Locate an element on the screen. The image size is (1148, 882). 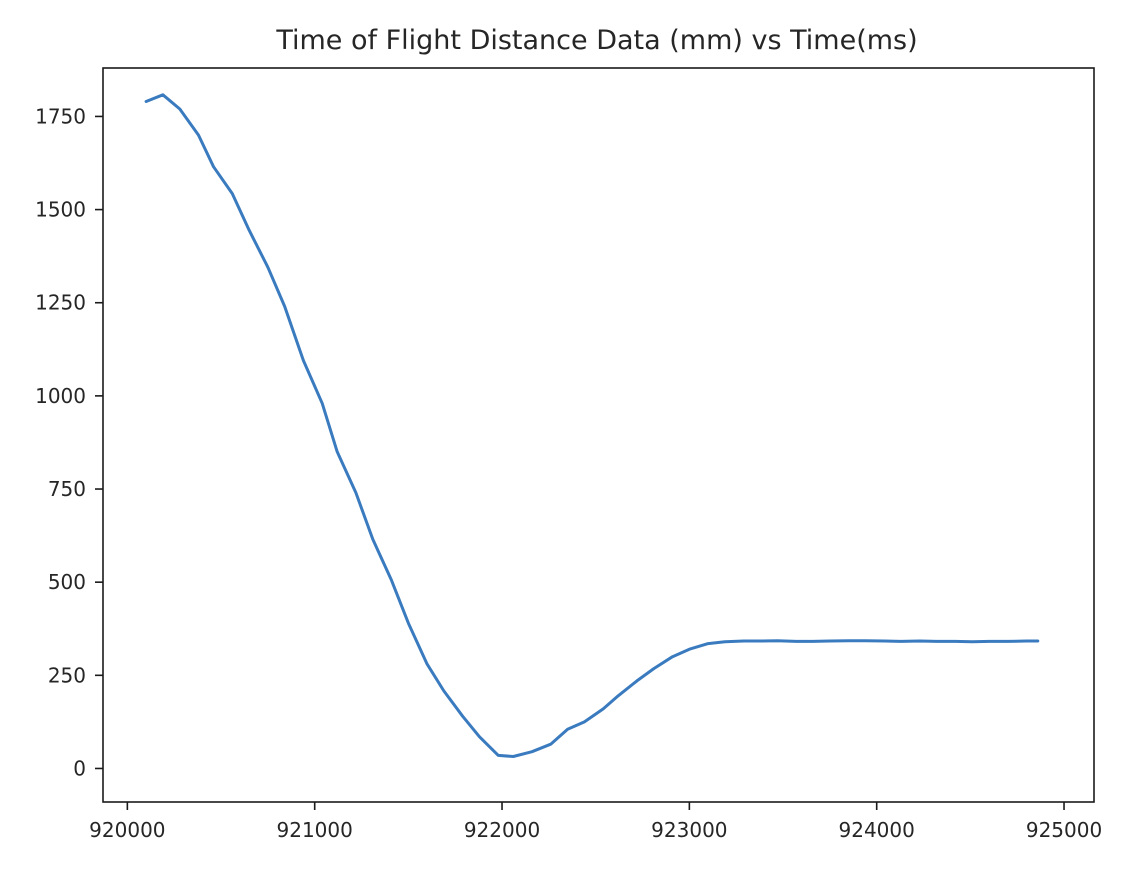
x-tick-label: 923000 is located at coordinates (689, 830).